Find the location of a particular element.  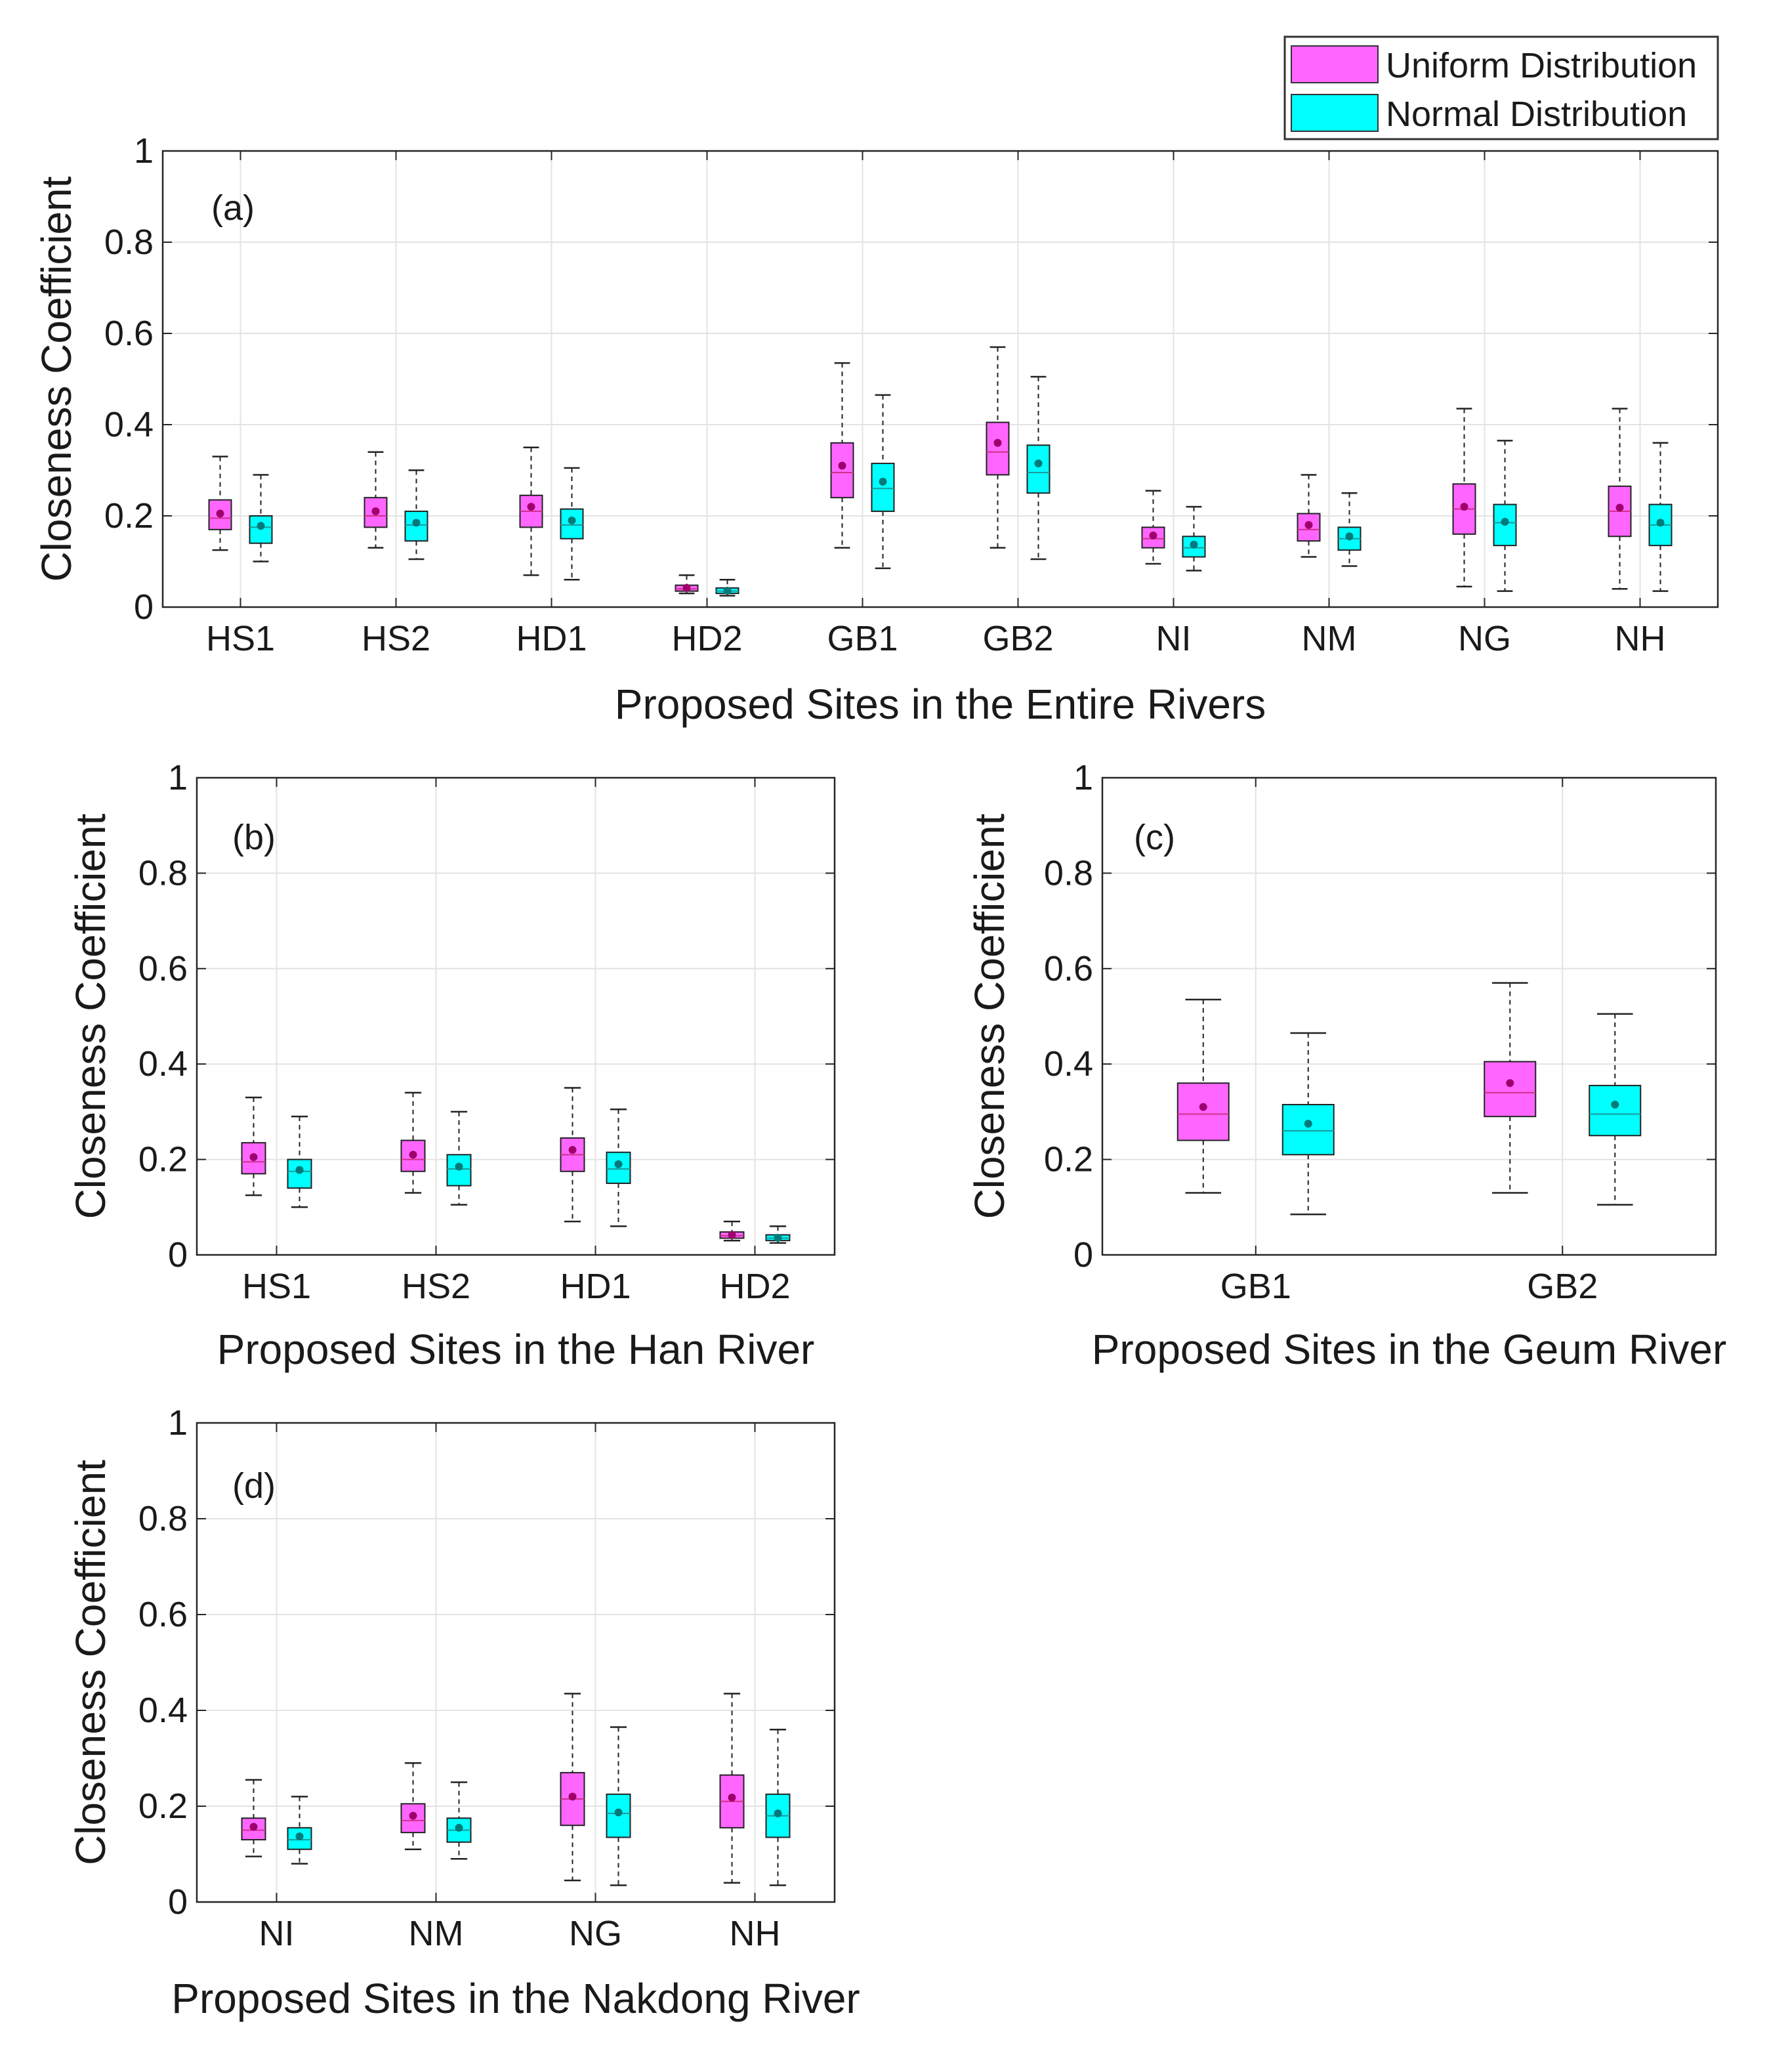

box-GB2-uniform is located at coordinates (998, 448).